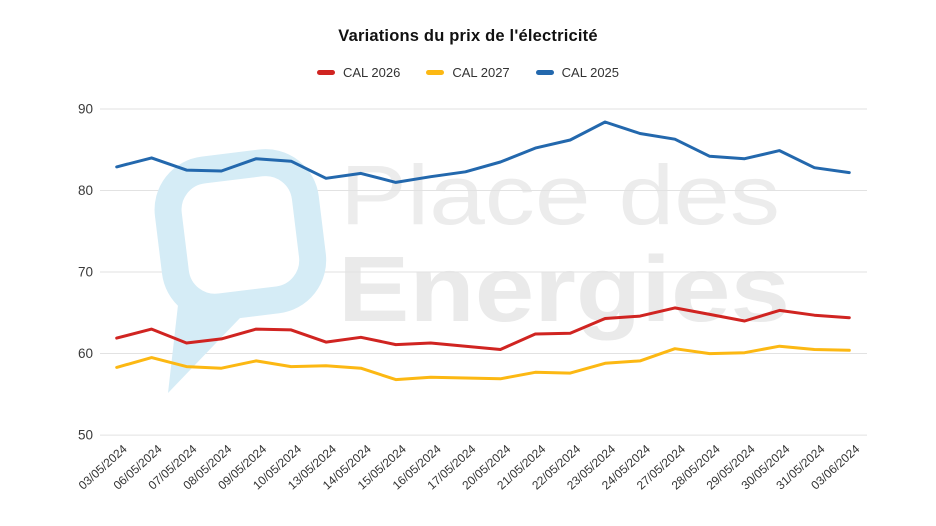  What do you see at coordinates (544, 72) in the screenshot?
I see `legend-marker-cal-2025` at bounding box center [544, 72].